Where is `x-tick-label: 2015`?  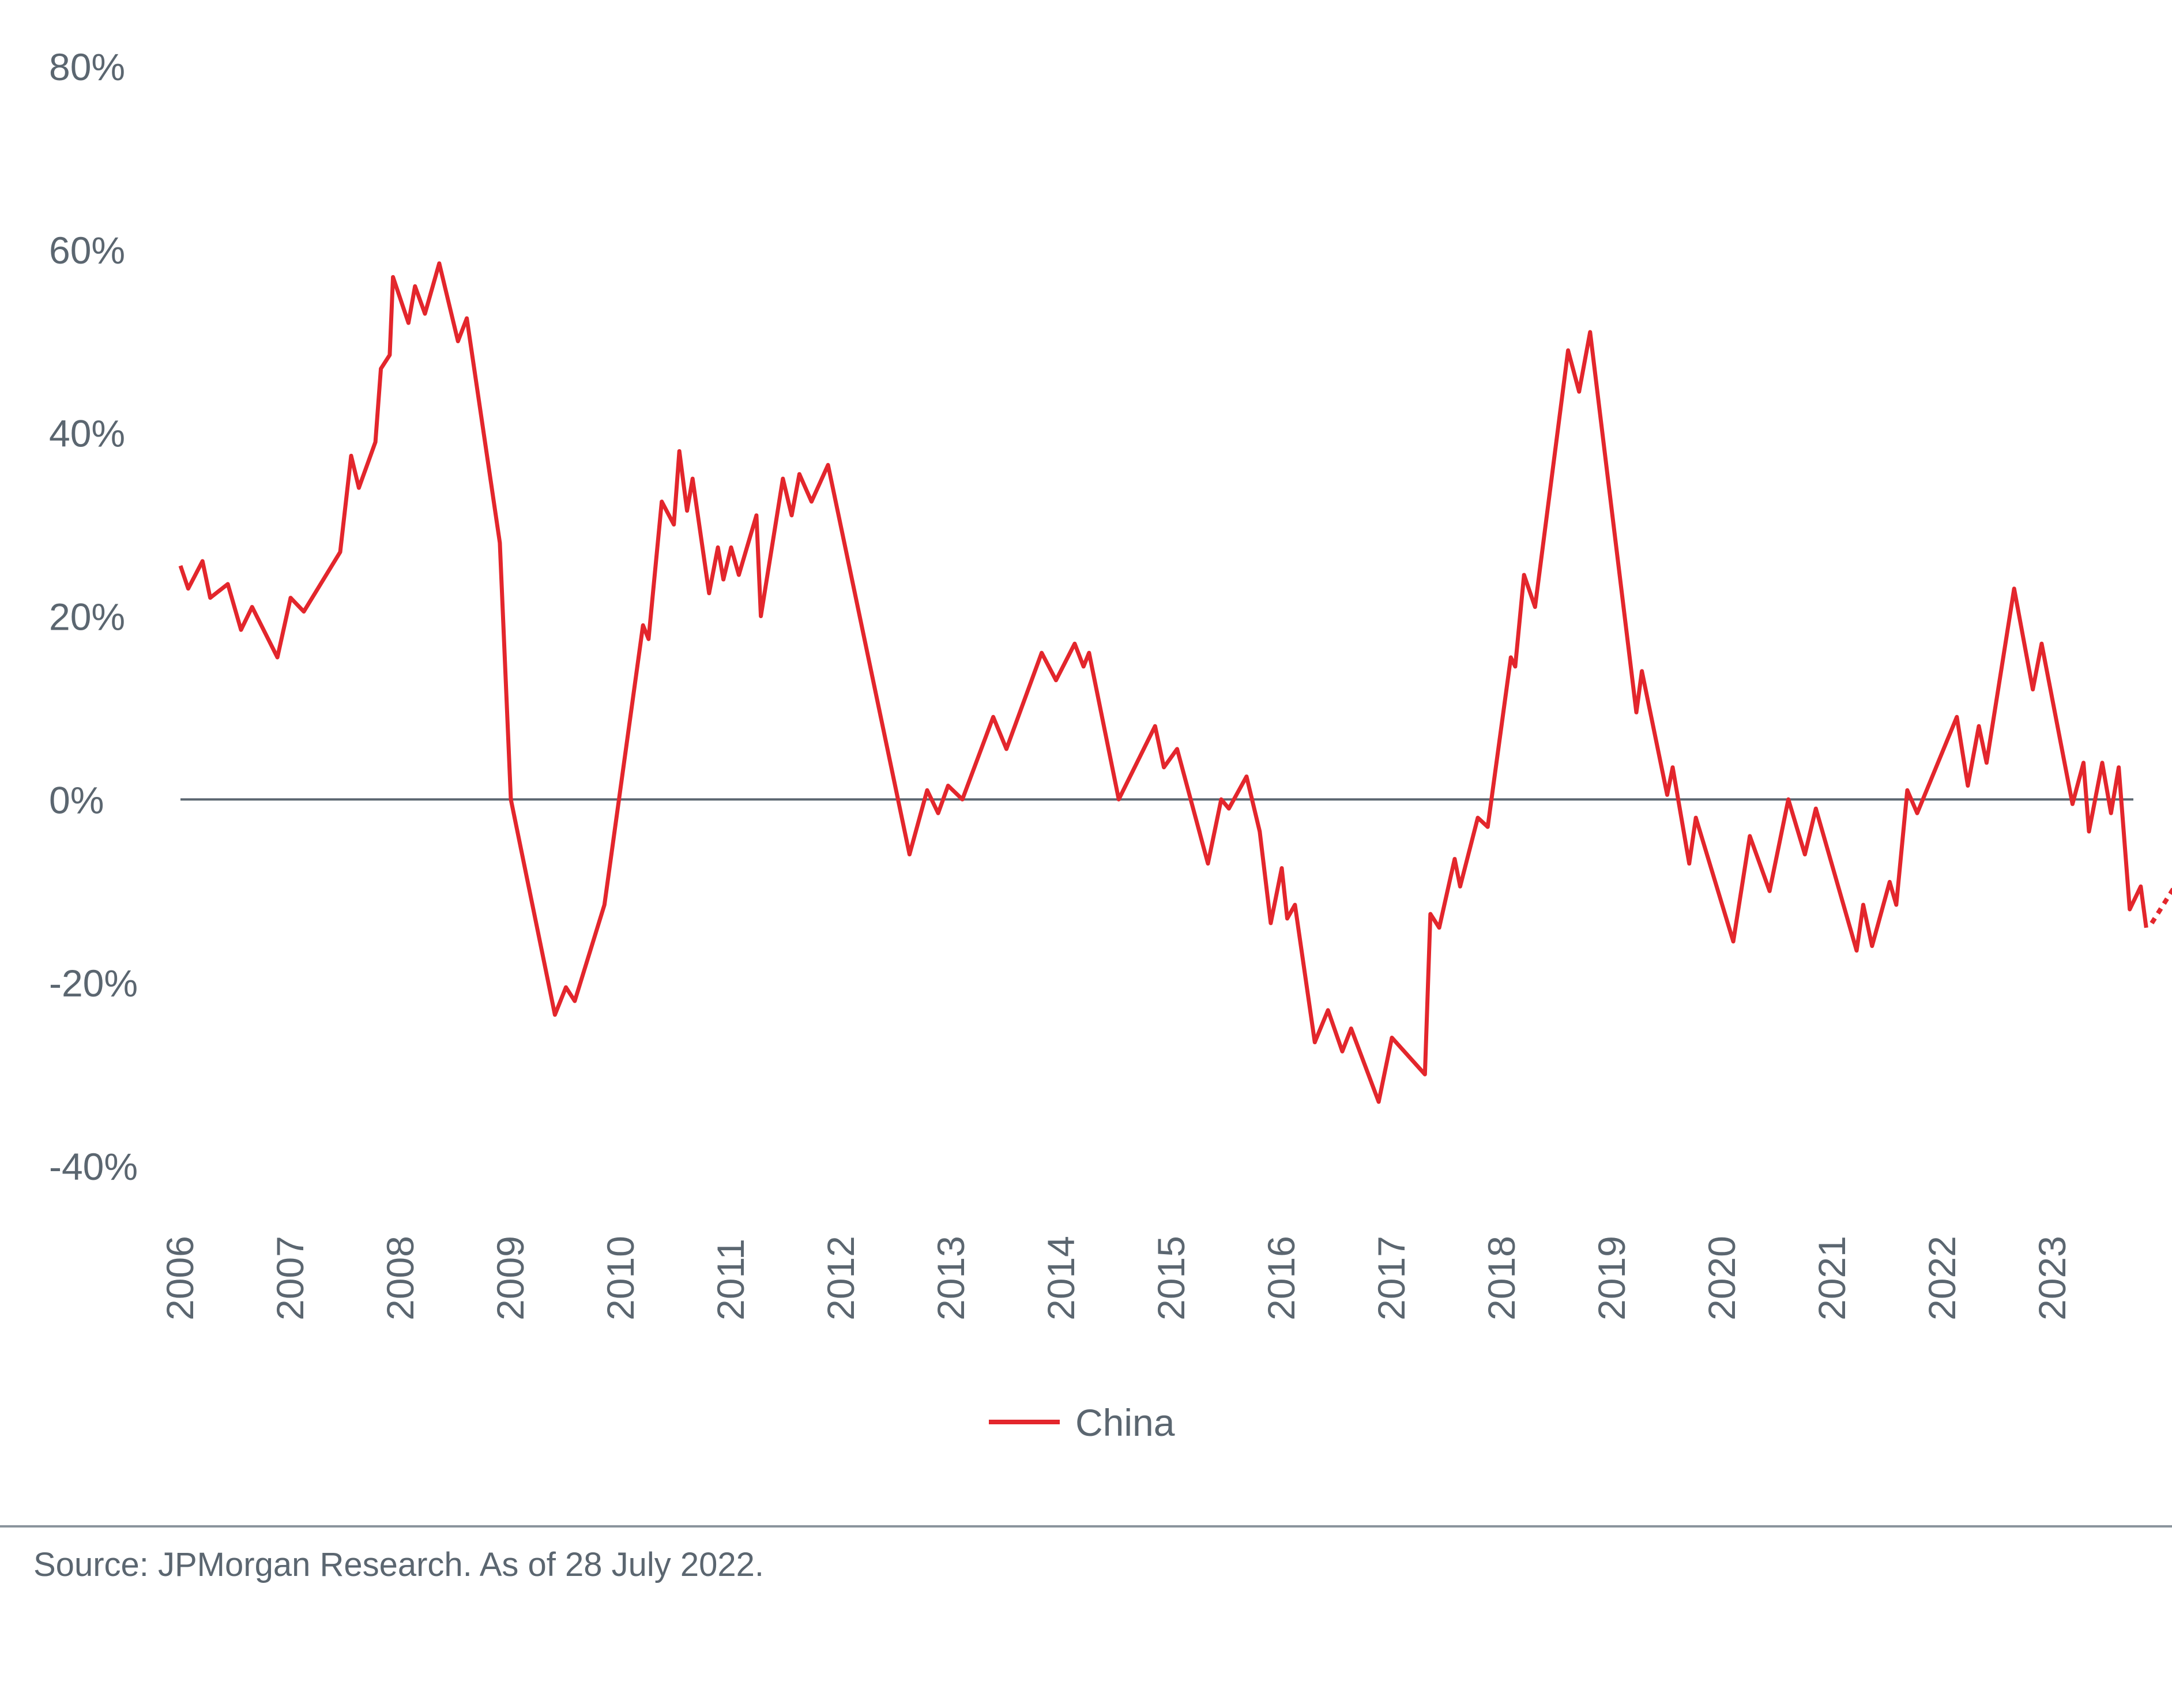
x-tick-label: 2015 is located at coordinates (1171, 1278).